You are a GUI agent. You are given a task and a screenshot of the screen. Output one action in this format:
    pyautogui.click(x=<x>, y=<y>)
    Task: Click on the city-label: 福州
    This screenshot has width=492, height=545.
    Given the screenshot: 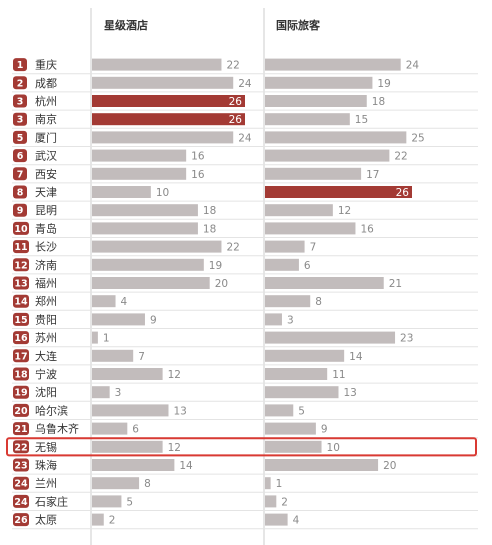 What is the action you would take?
    pyautogui.click(x=46, y=283)
    